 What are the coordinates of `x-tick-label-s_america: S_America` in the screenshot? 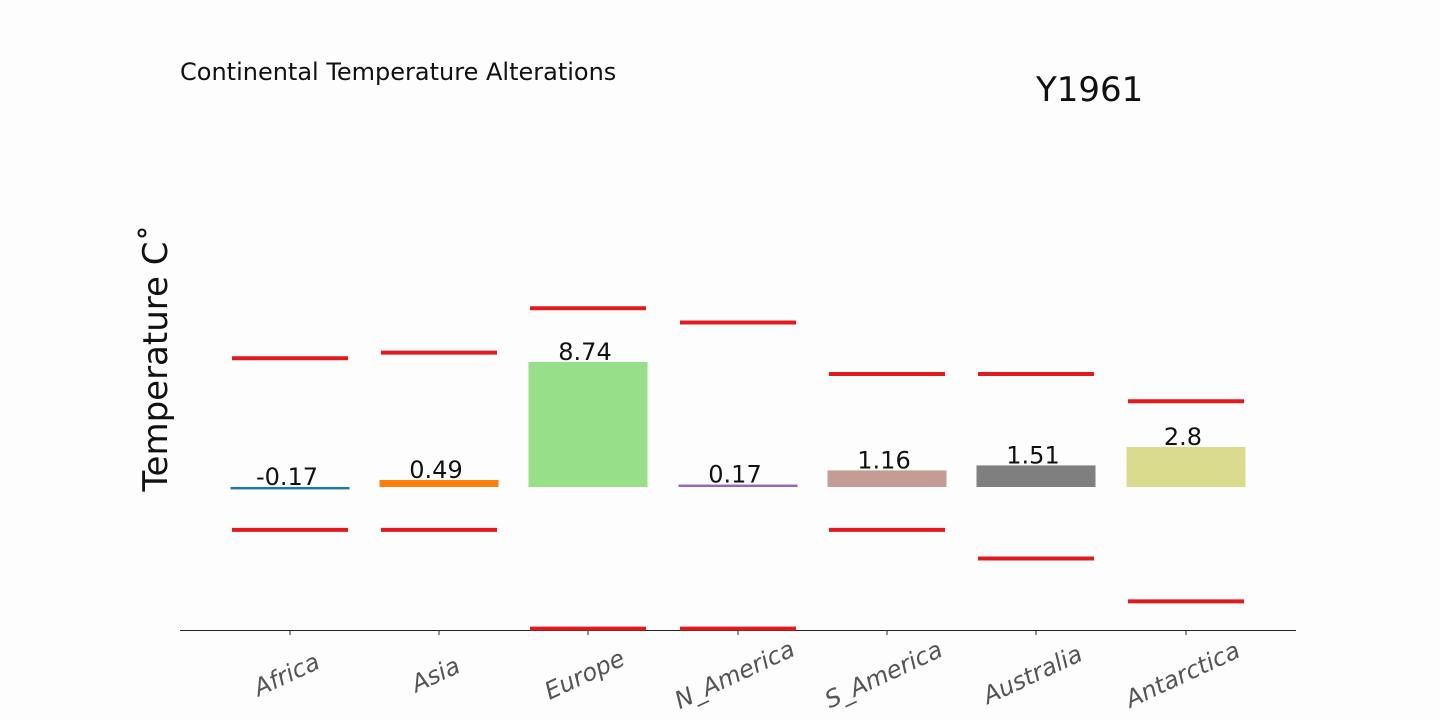 It's located at (883, 674).